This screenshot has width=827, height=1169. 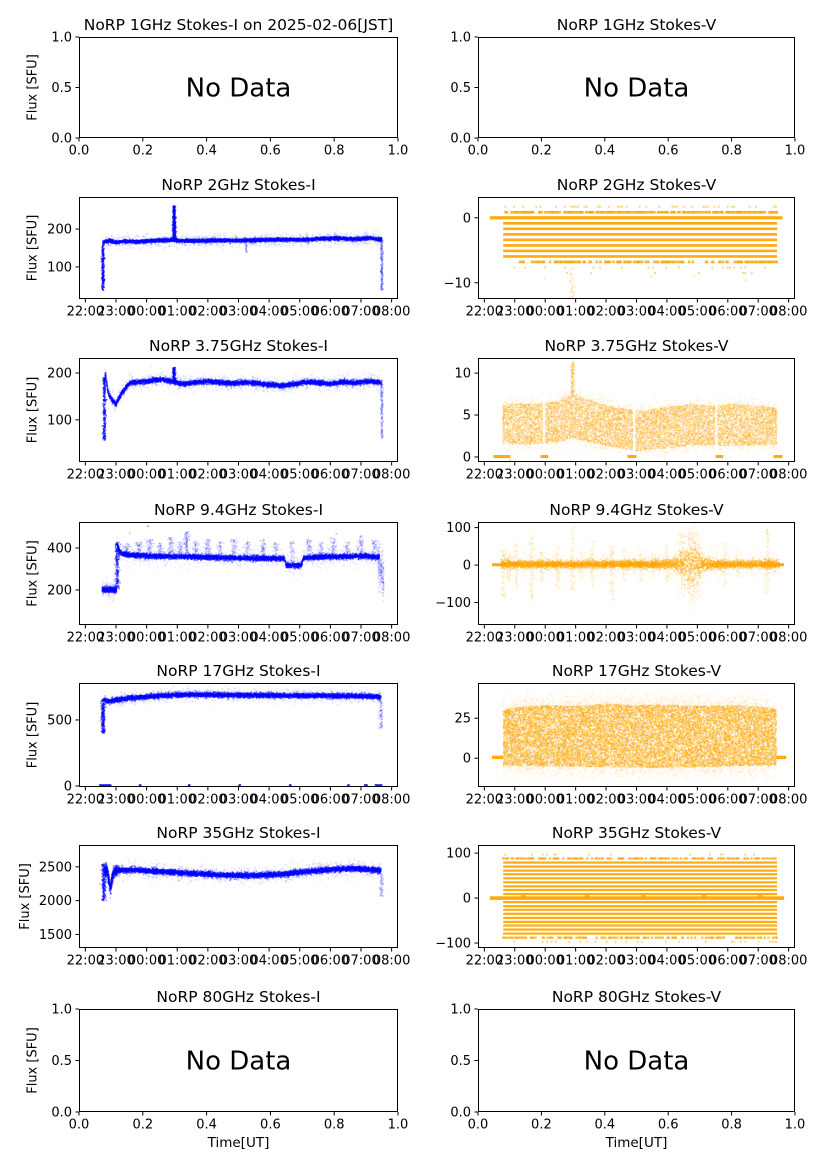 I want to click on y-tick-label: 500, so click(x=59, y=720).